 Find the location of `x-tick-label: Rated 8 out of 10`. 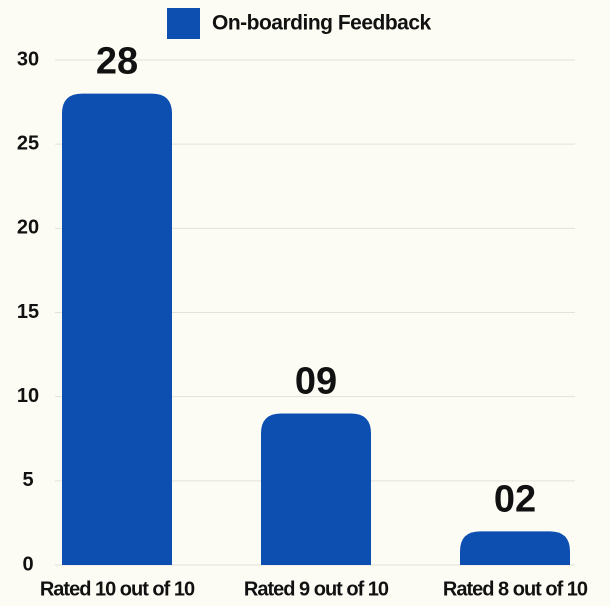

x-tick-label: Rated 8 out of 10 is located at coordinates (515, 589).